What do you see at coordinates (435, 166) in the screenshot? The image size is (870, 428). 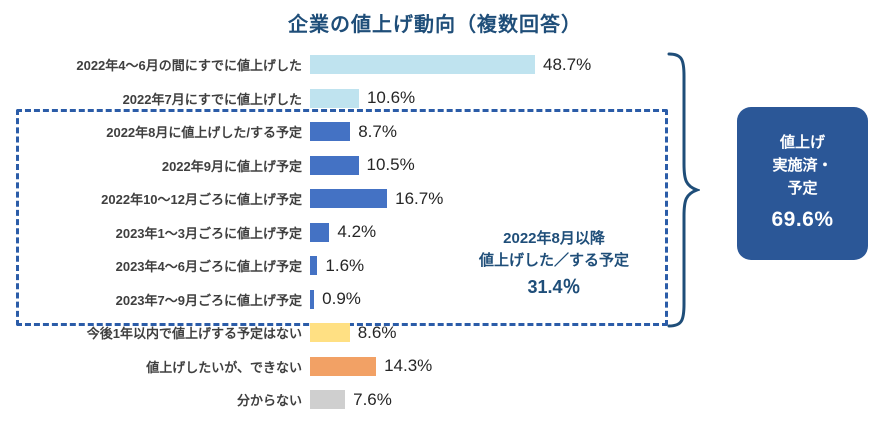 I see `bar-row: 2022年9月に値上げ予定 10.5%` at bounding box center [435, 166].